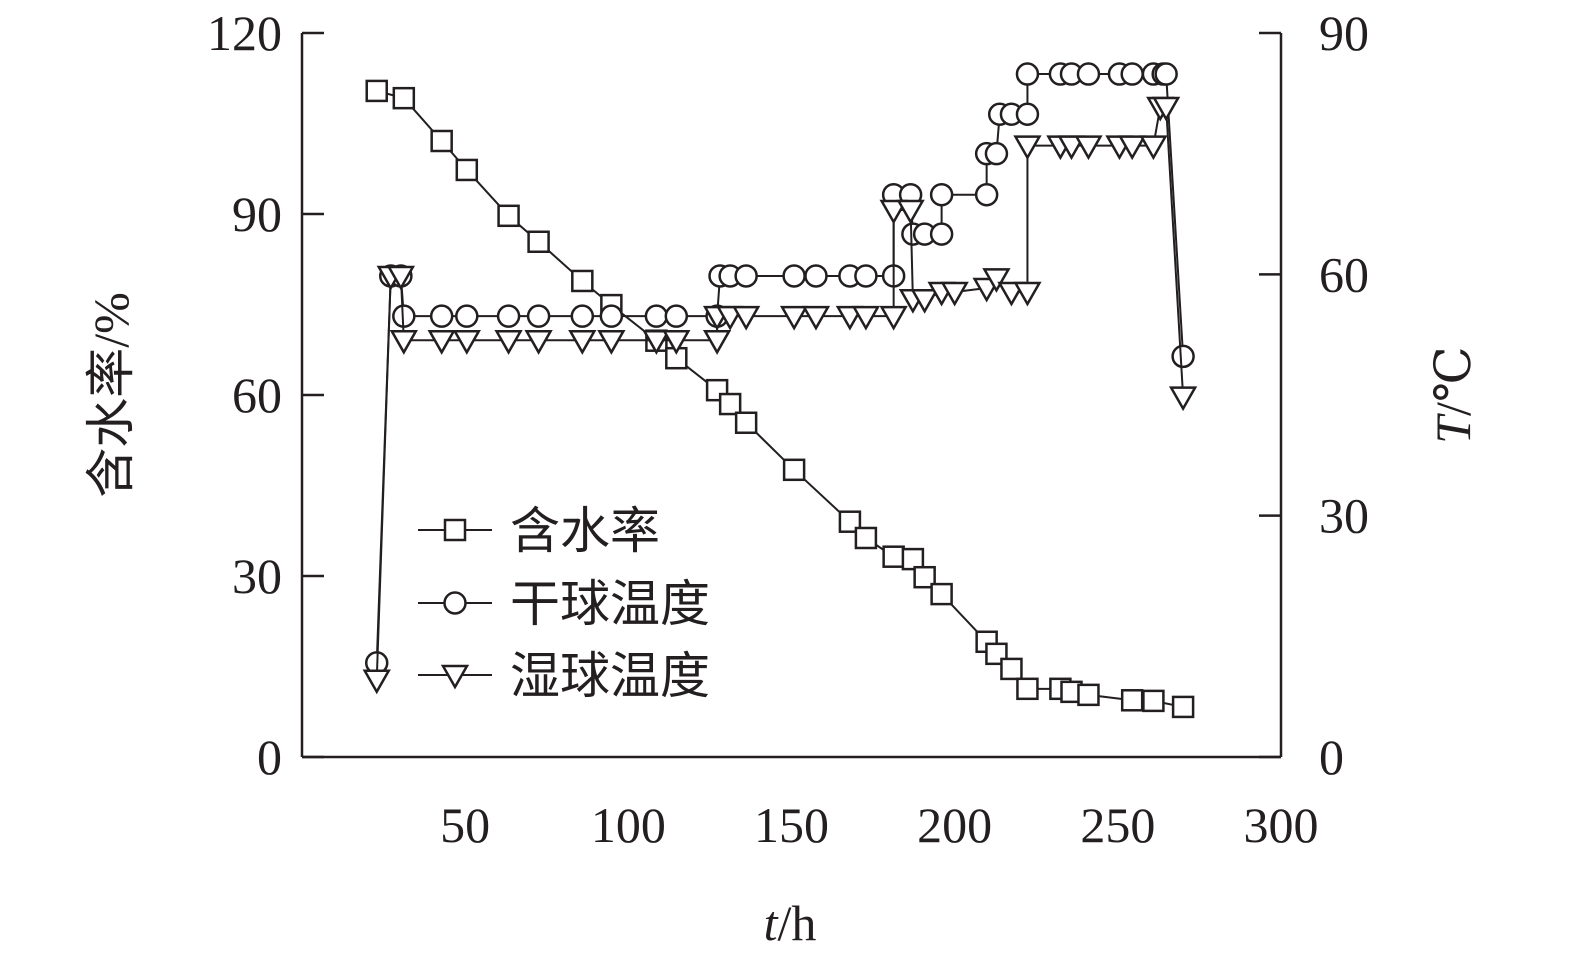 The image size is (1575, 968). I want to click on legend-label: 湿球温度, so click(610, 676).